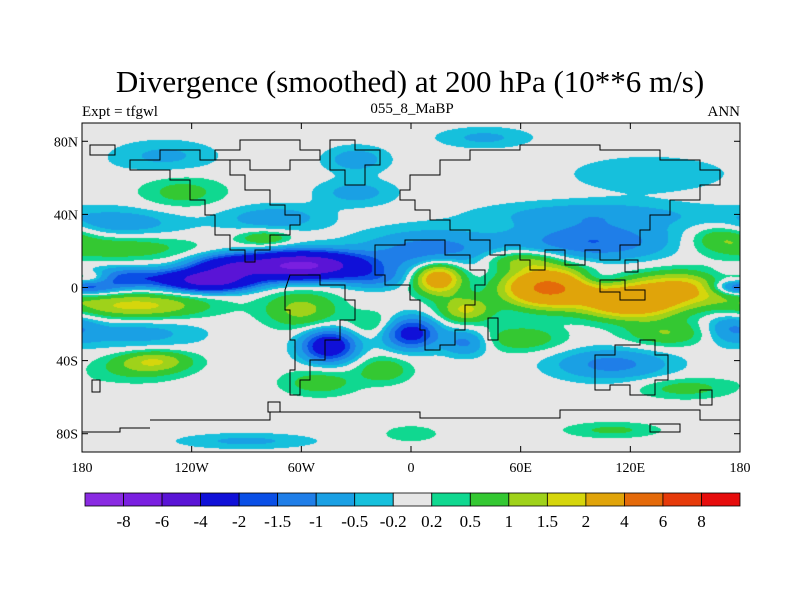  What do you see at coordinates (624, 521) in the screenshot?
I see `colorbar-label: 4` at bounding box center [624, 521].